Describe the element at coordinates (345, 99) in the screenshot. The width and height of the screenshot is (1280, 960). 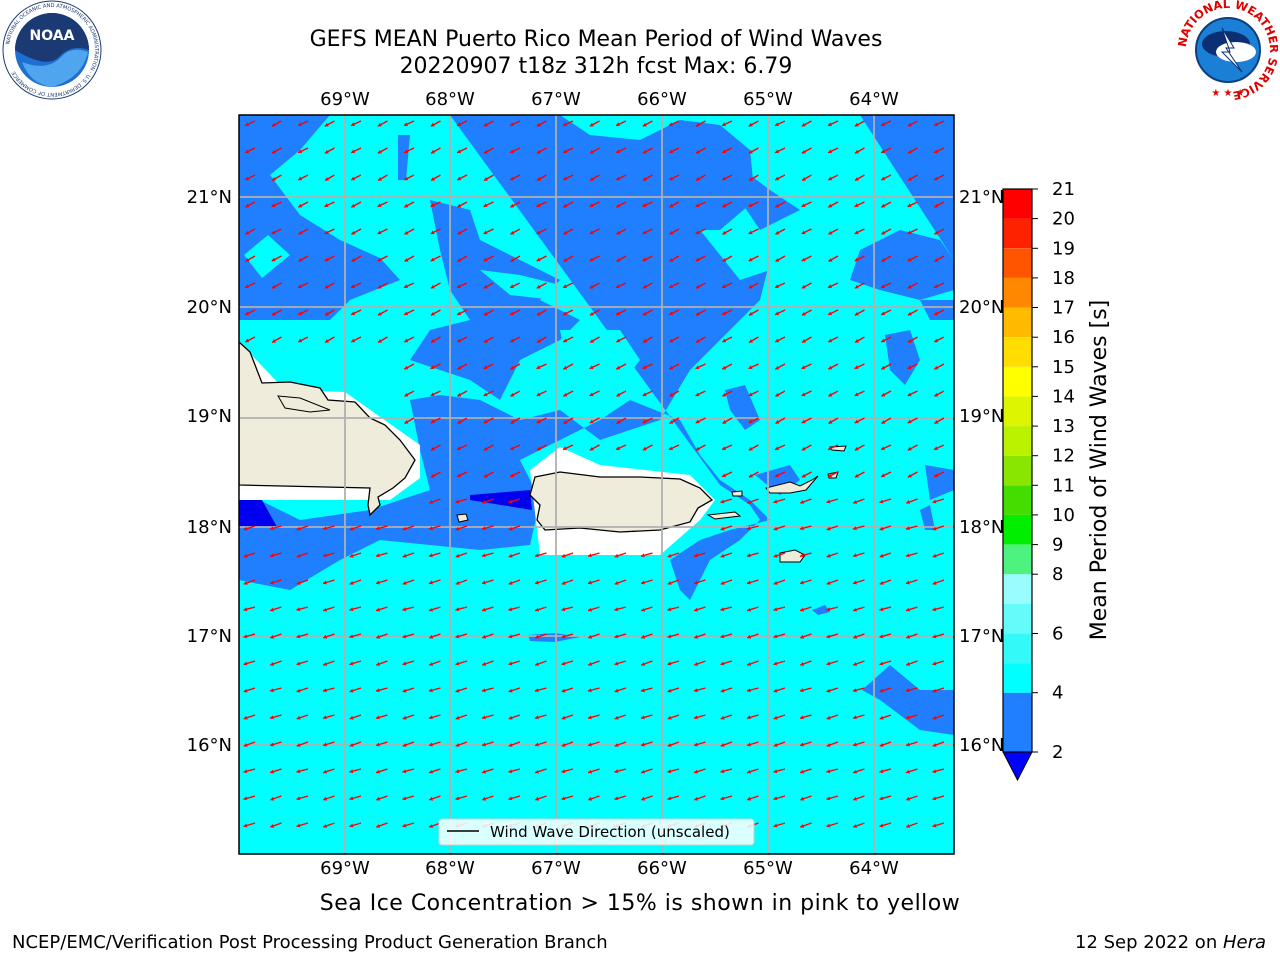
I see `lon-label-top: 69°W` at that location.